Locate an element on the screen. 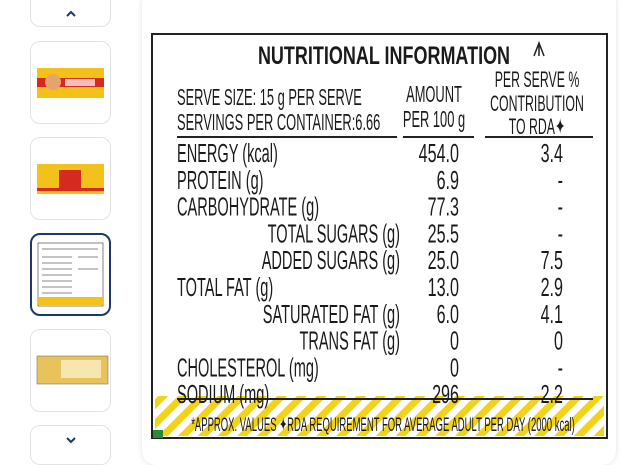 This screenshot has width=624, height=465. column-header: CONTRIBUTION is located at coordinates (537, 103).